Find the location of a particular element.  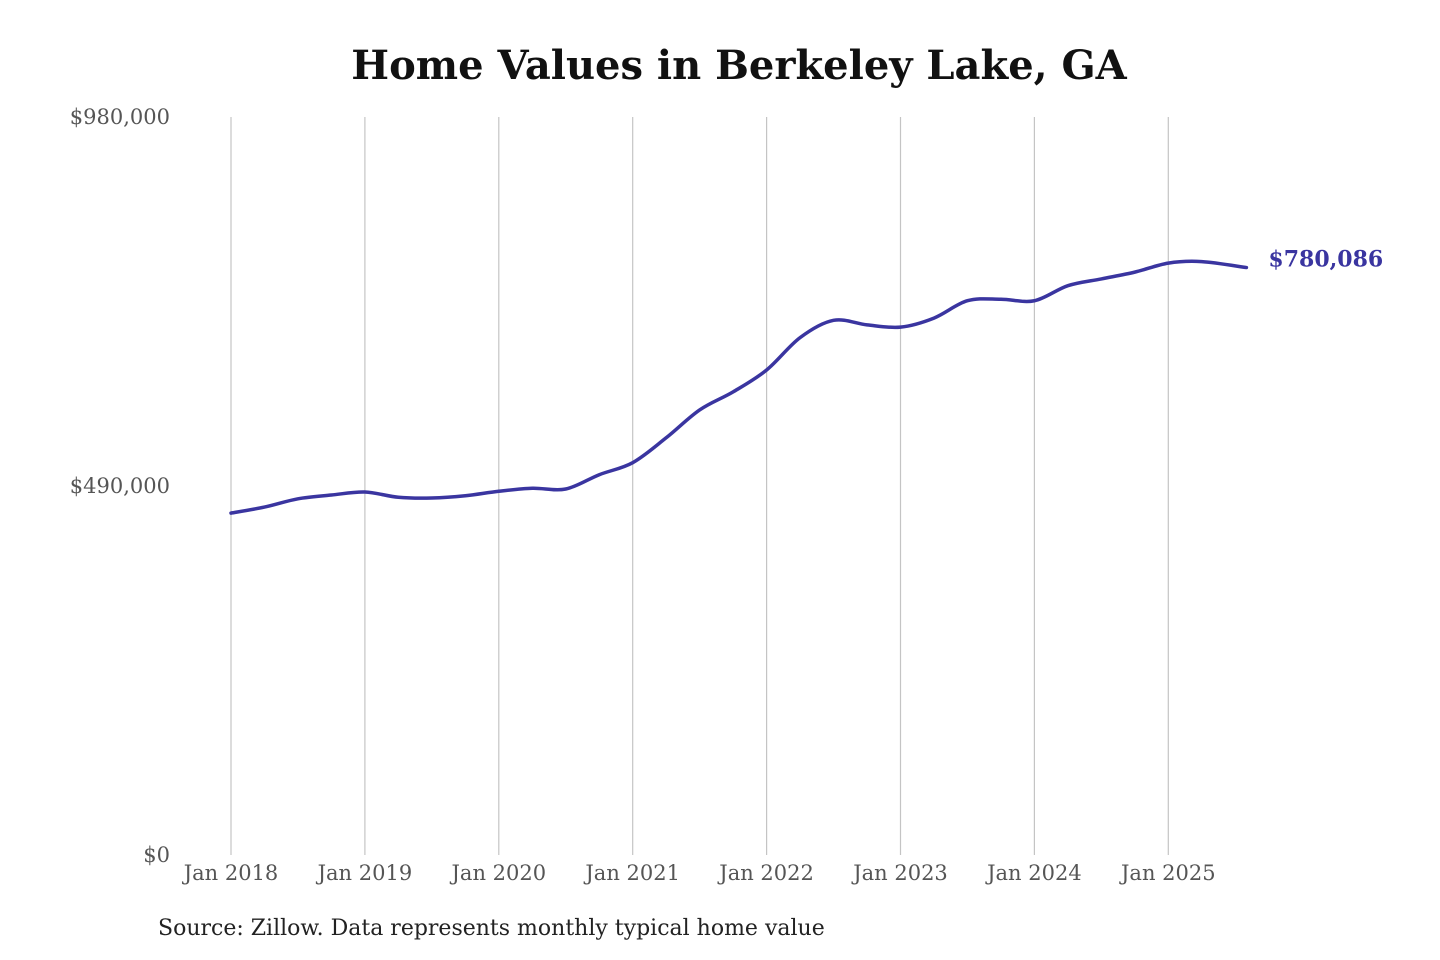

x-tick-label: Jan 2023 is located at coordinates (899, 873).